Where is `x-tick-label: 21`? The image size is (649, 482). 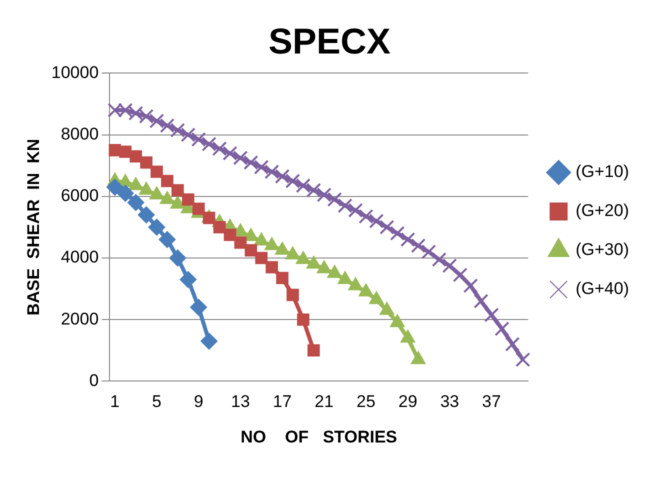 x-tick-label: 21 is located at coordinates (324, 402).